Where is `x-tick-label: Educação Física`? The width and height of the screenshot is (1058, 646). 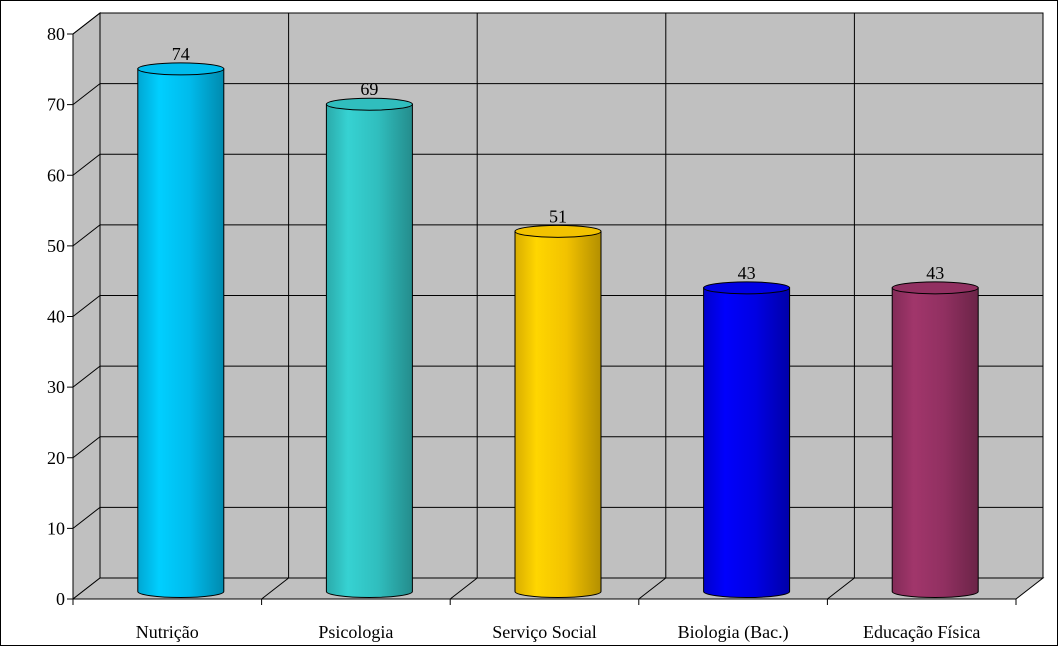 x-tick-label: Educação Física is located at coordinates (921, 632).